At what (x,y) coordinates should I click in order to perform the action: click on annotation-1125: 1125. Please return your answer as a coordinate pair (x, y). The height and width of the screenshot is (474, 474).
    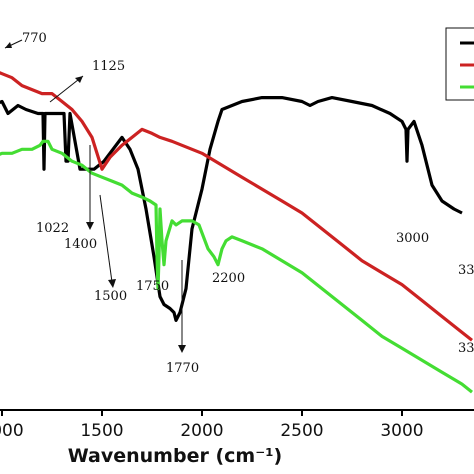
    Looking at the image, I should click on (108, 66).